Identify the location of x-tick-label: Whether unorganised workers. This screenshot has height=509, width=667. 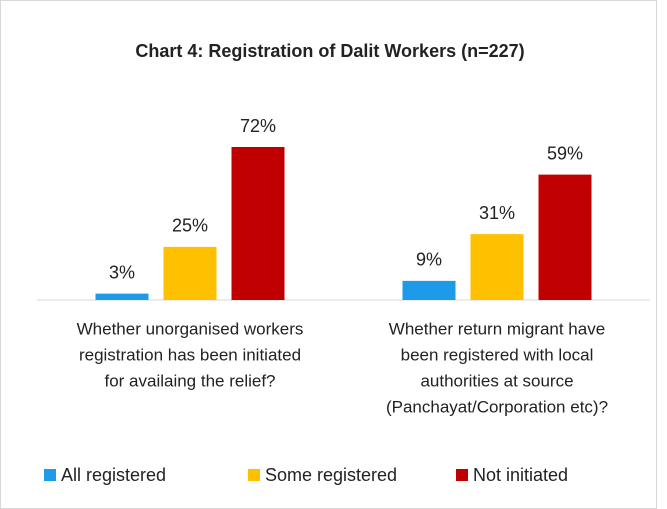
(190, 328).